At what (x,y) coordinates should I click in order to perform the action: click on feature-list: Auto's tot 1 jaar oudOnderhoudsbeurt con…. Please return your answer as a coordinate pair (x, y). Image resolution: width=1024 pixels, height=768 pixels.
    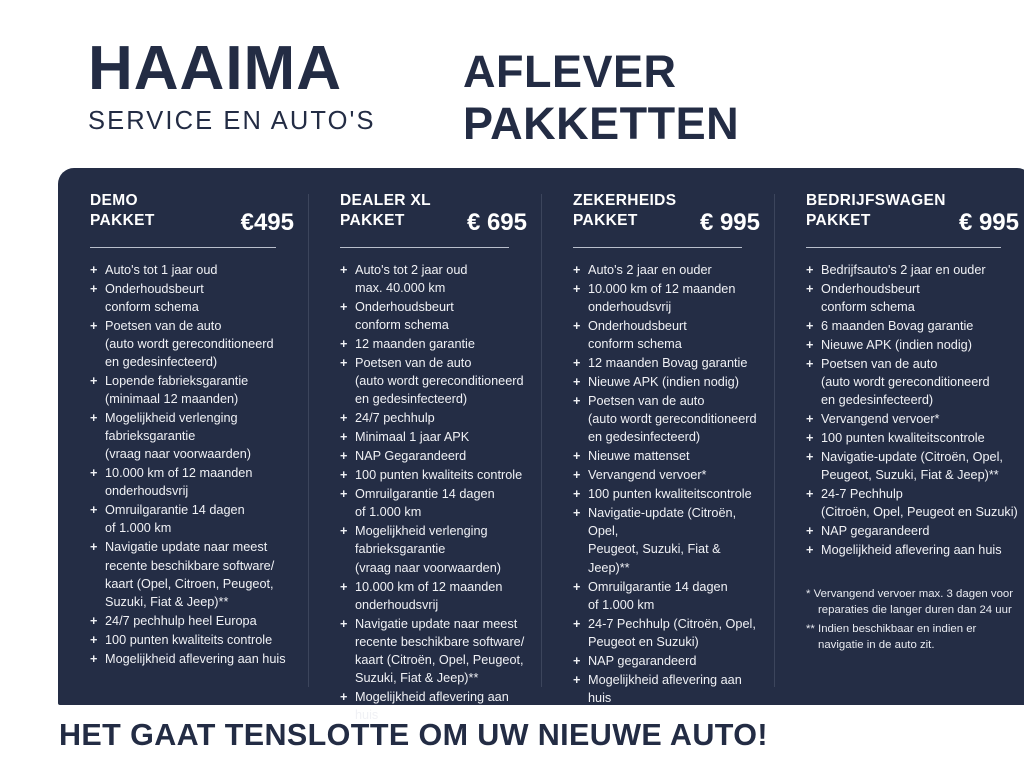
    Looking at the image, I should click on (192, 464).